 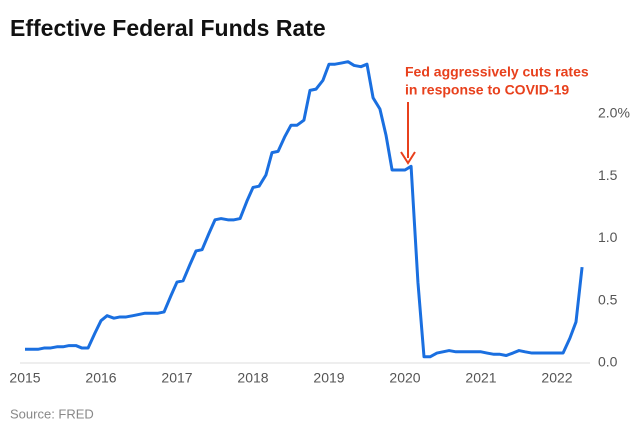 What do you see at coordinates (24, 378) in the screenshot?
I see `x-tick-label: 2015` at bounding box center [24, 378].